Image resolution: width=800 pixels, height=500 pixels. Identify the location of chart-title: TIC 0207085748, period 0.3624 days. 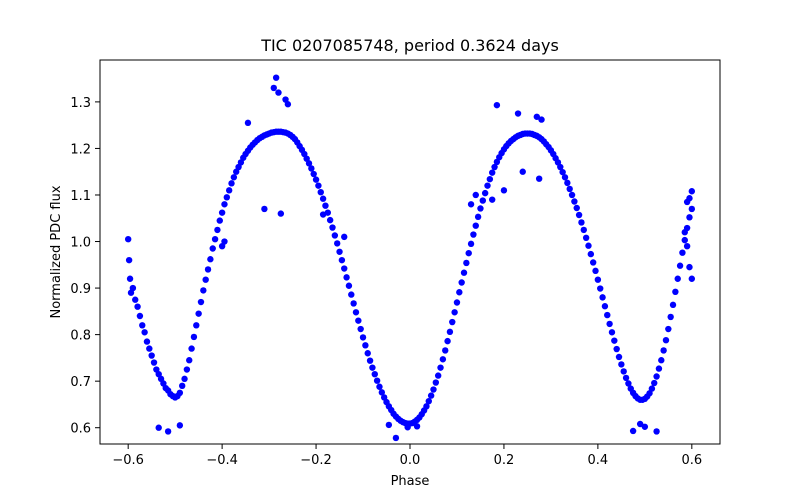
(409, 45).